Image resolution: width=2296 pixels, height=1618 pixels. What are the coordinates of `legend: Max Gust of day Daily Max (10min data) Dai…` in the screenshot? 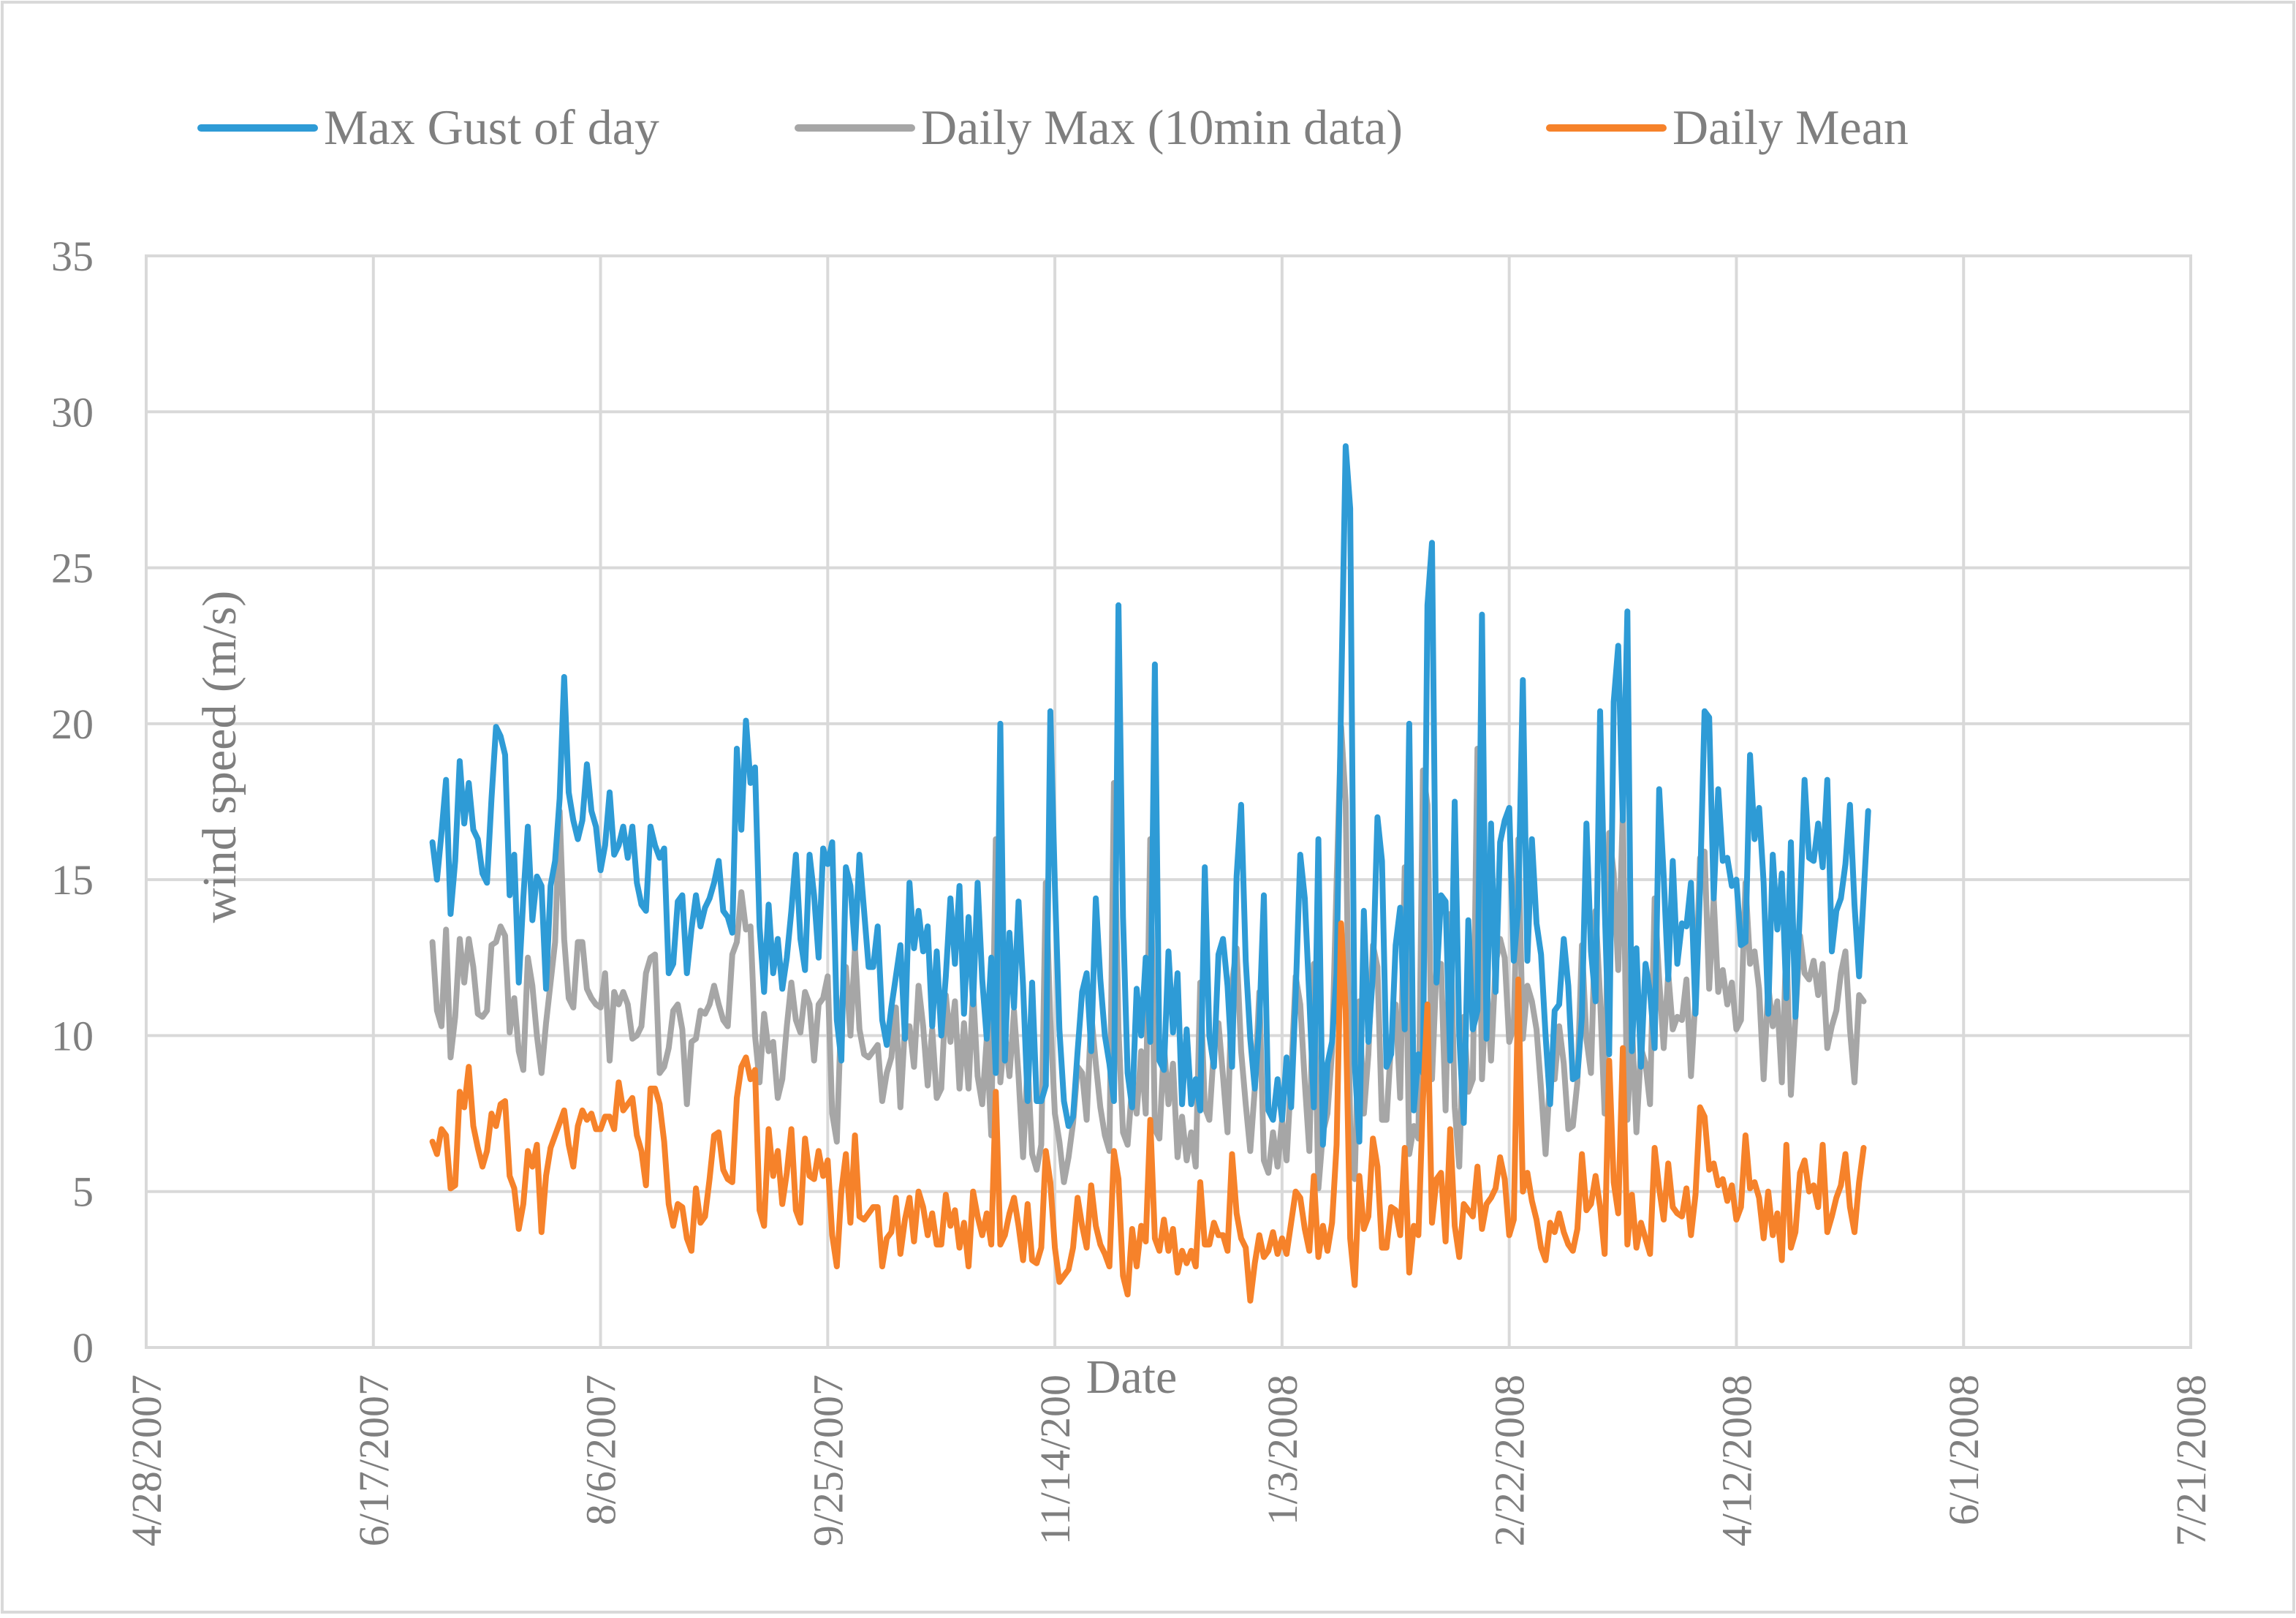 It's located at (1053, 127).